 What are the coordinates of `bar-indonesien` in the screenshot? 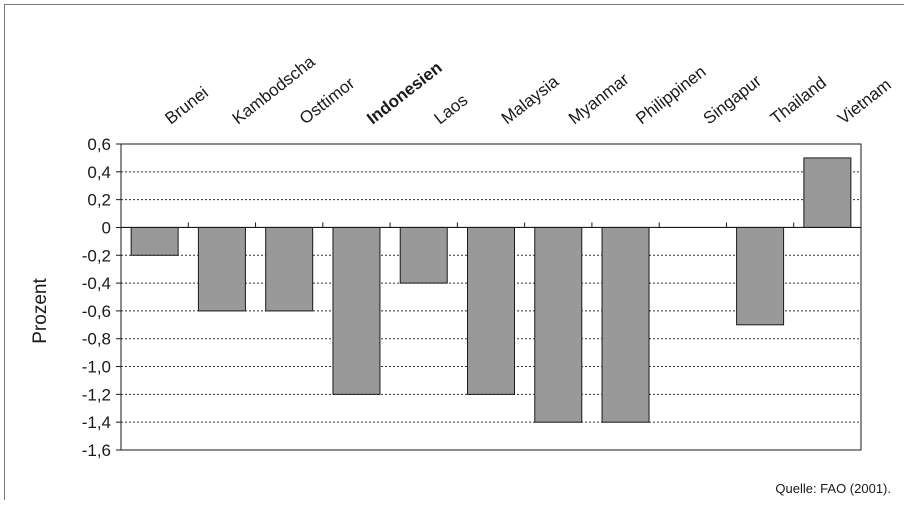 It's located at (356, 310).